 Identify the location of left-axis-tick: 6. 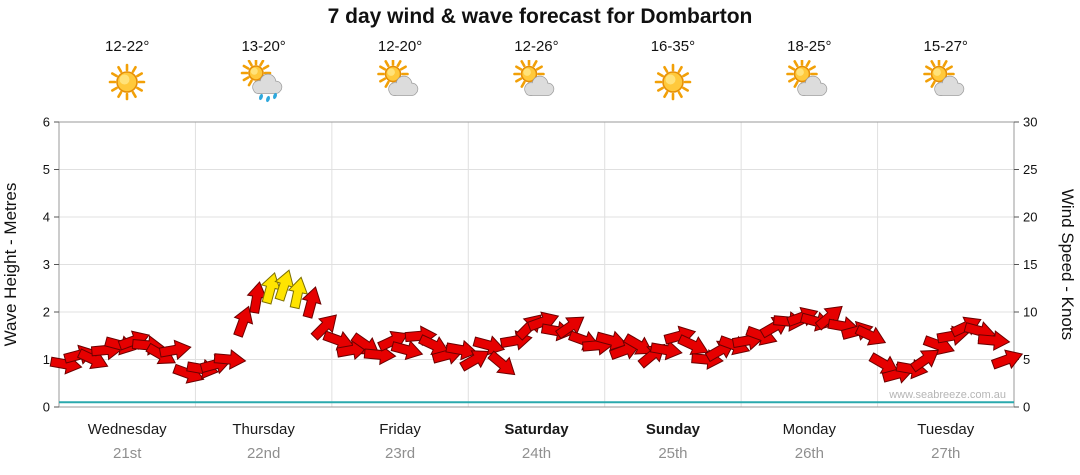
(46, 122).